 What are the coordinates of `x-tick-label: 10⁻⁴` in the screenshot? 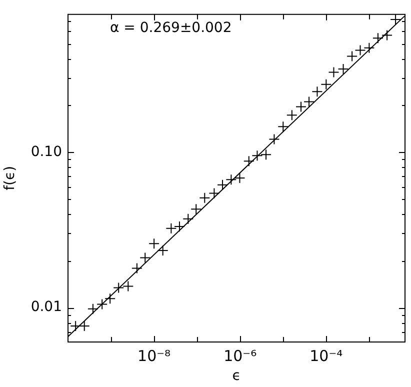 It's located at (326, 355).